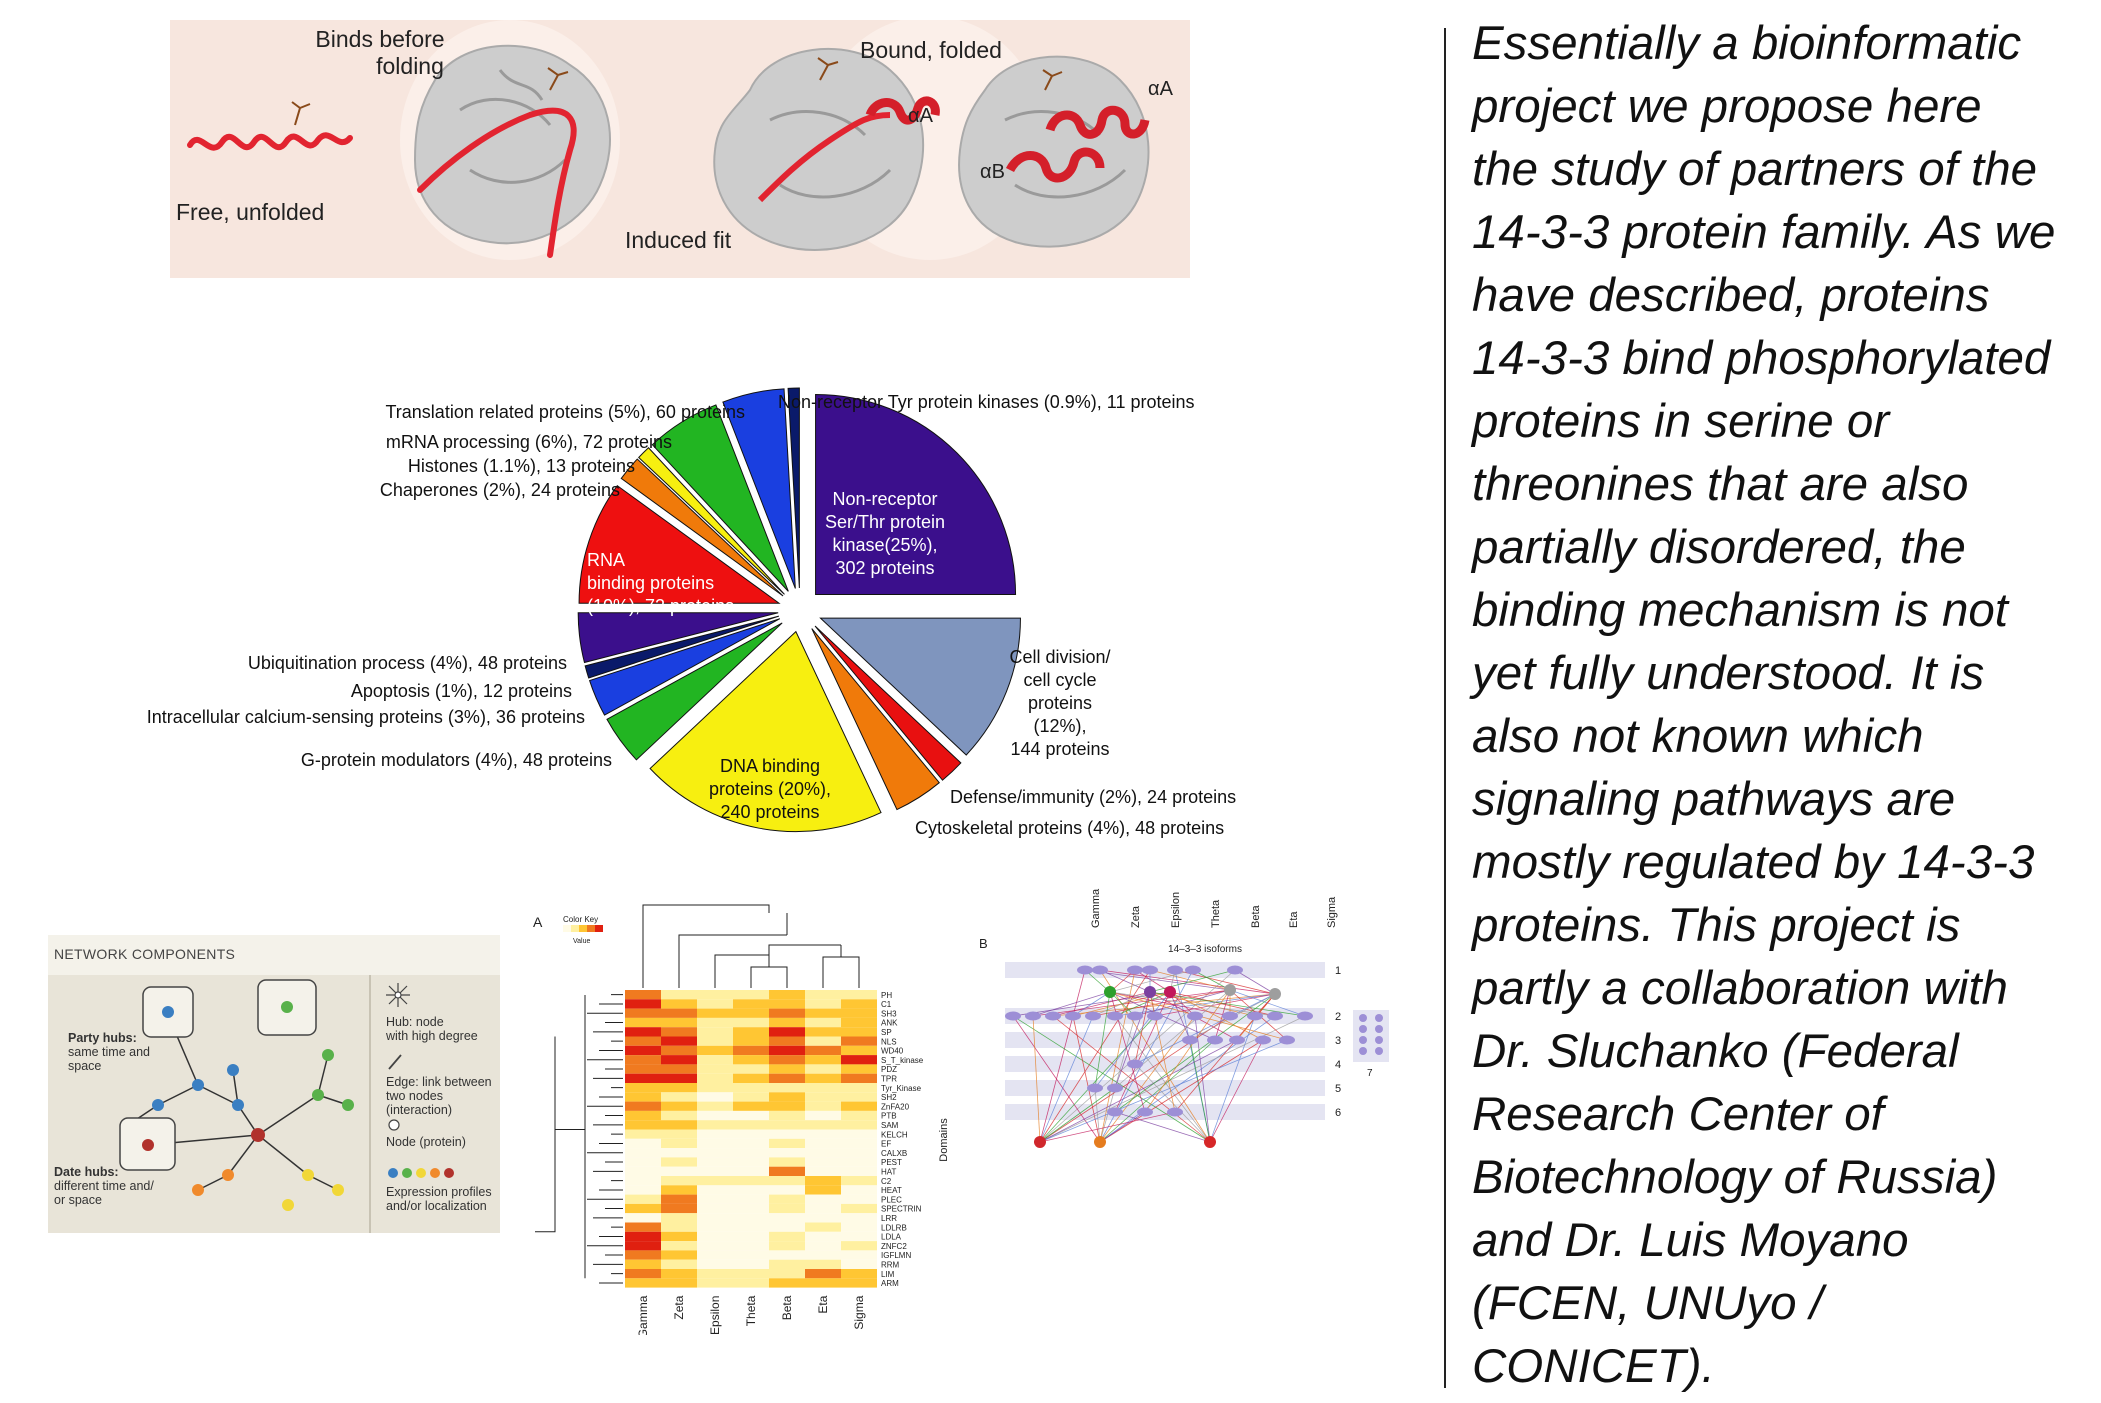 The width and height of the screenshot is (2101, 1403). What do you see at coordinates (1370, 1073) in the screenshot?
I see `isoform-side-label: 7` at bounding box center [1370, 1073].